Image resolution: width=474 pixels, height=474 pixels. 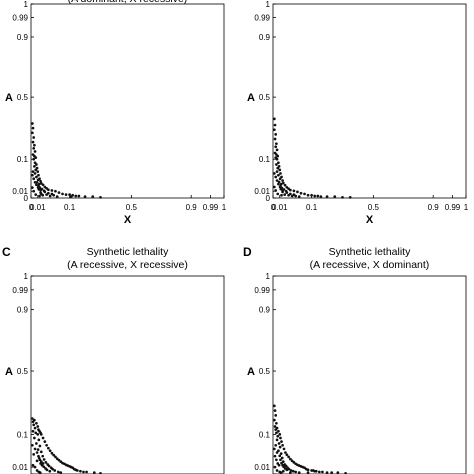 I want to click on x-tick-label: 0.5, so click(x=132, y=207).